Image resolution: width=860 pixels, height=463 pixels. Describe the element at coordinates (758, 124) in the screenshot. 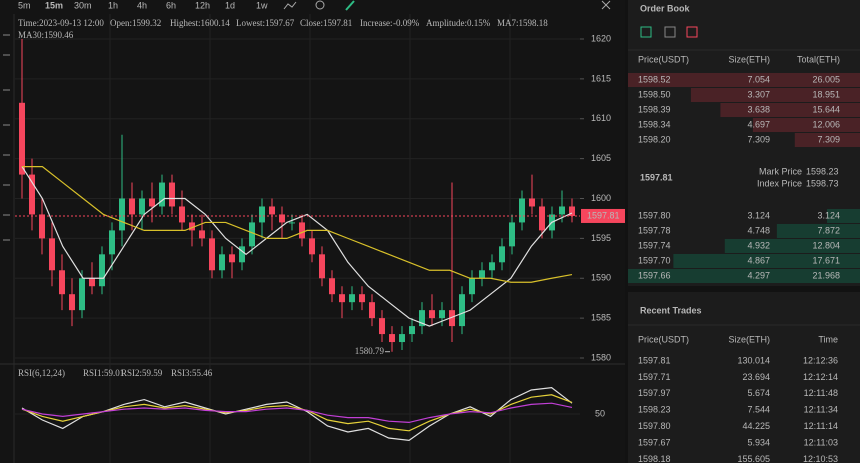

I see `book-cell: 4.697` at that location.